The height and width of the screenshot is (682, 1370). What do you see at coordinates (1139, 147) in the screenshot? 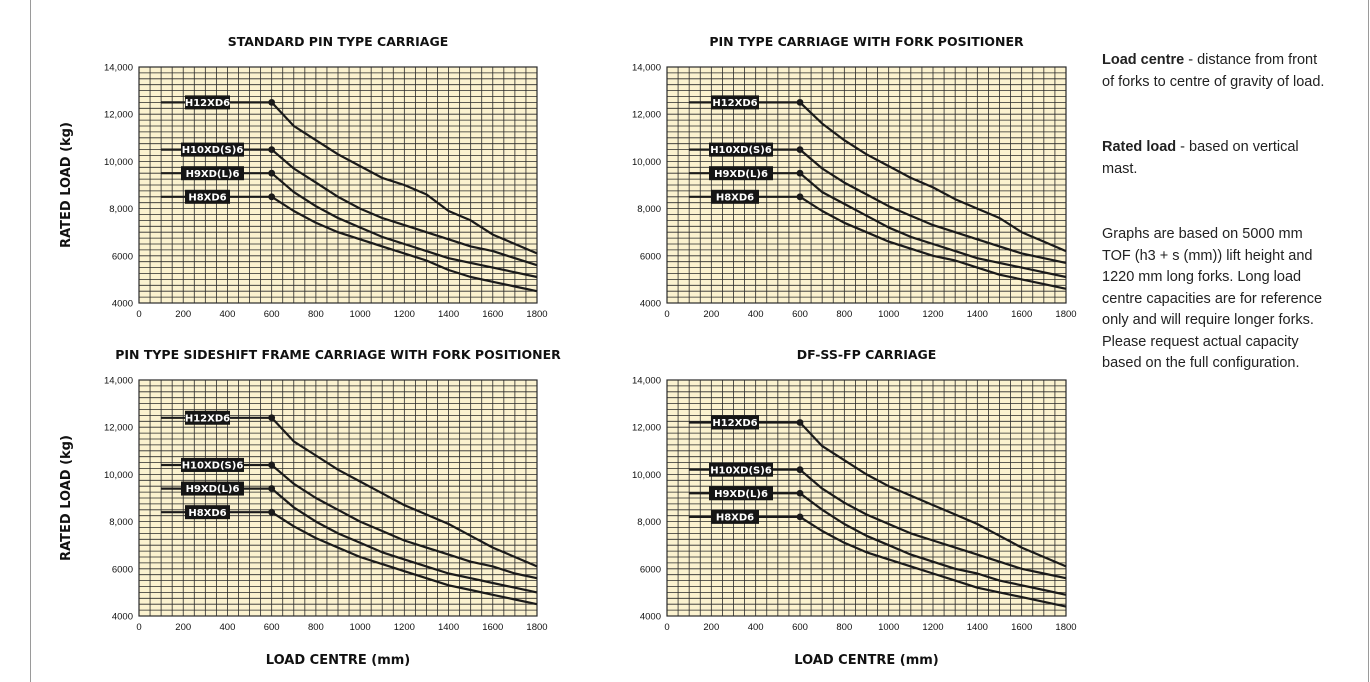
I see `note-rated-load-term: Rated load` at bounding box center [1139, 147].